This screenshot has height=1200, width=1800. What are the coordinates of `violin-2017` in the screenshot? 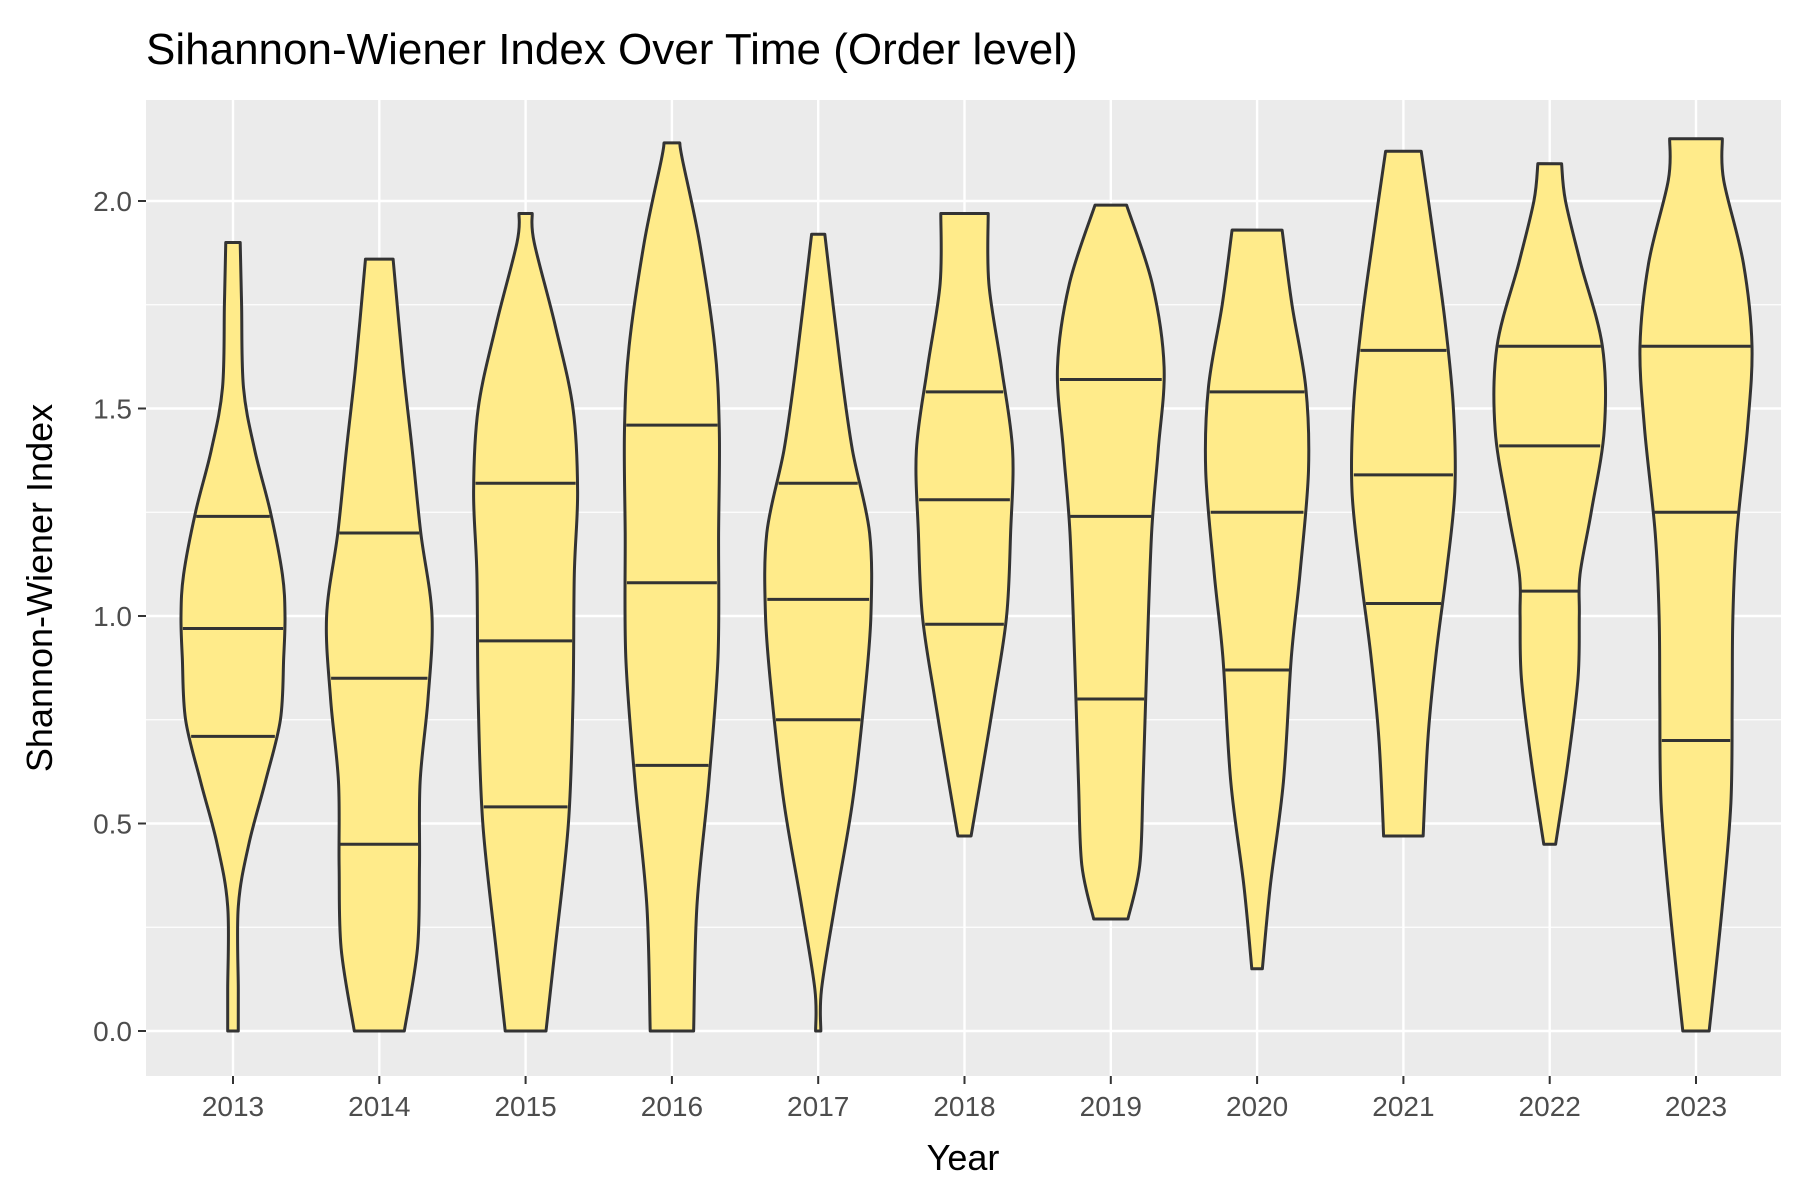 It's located at (818, 632).